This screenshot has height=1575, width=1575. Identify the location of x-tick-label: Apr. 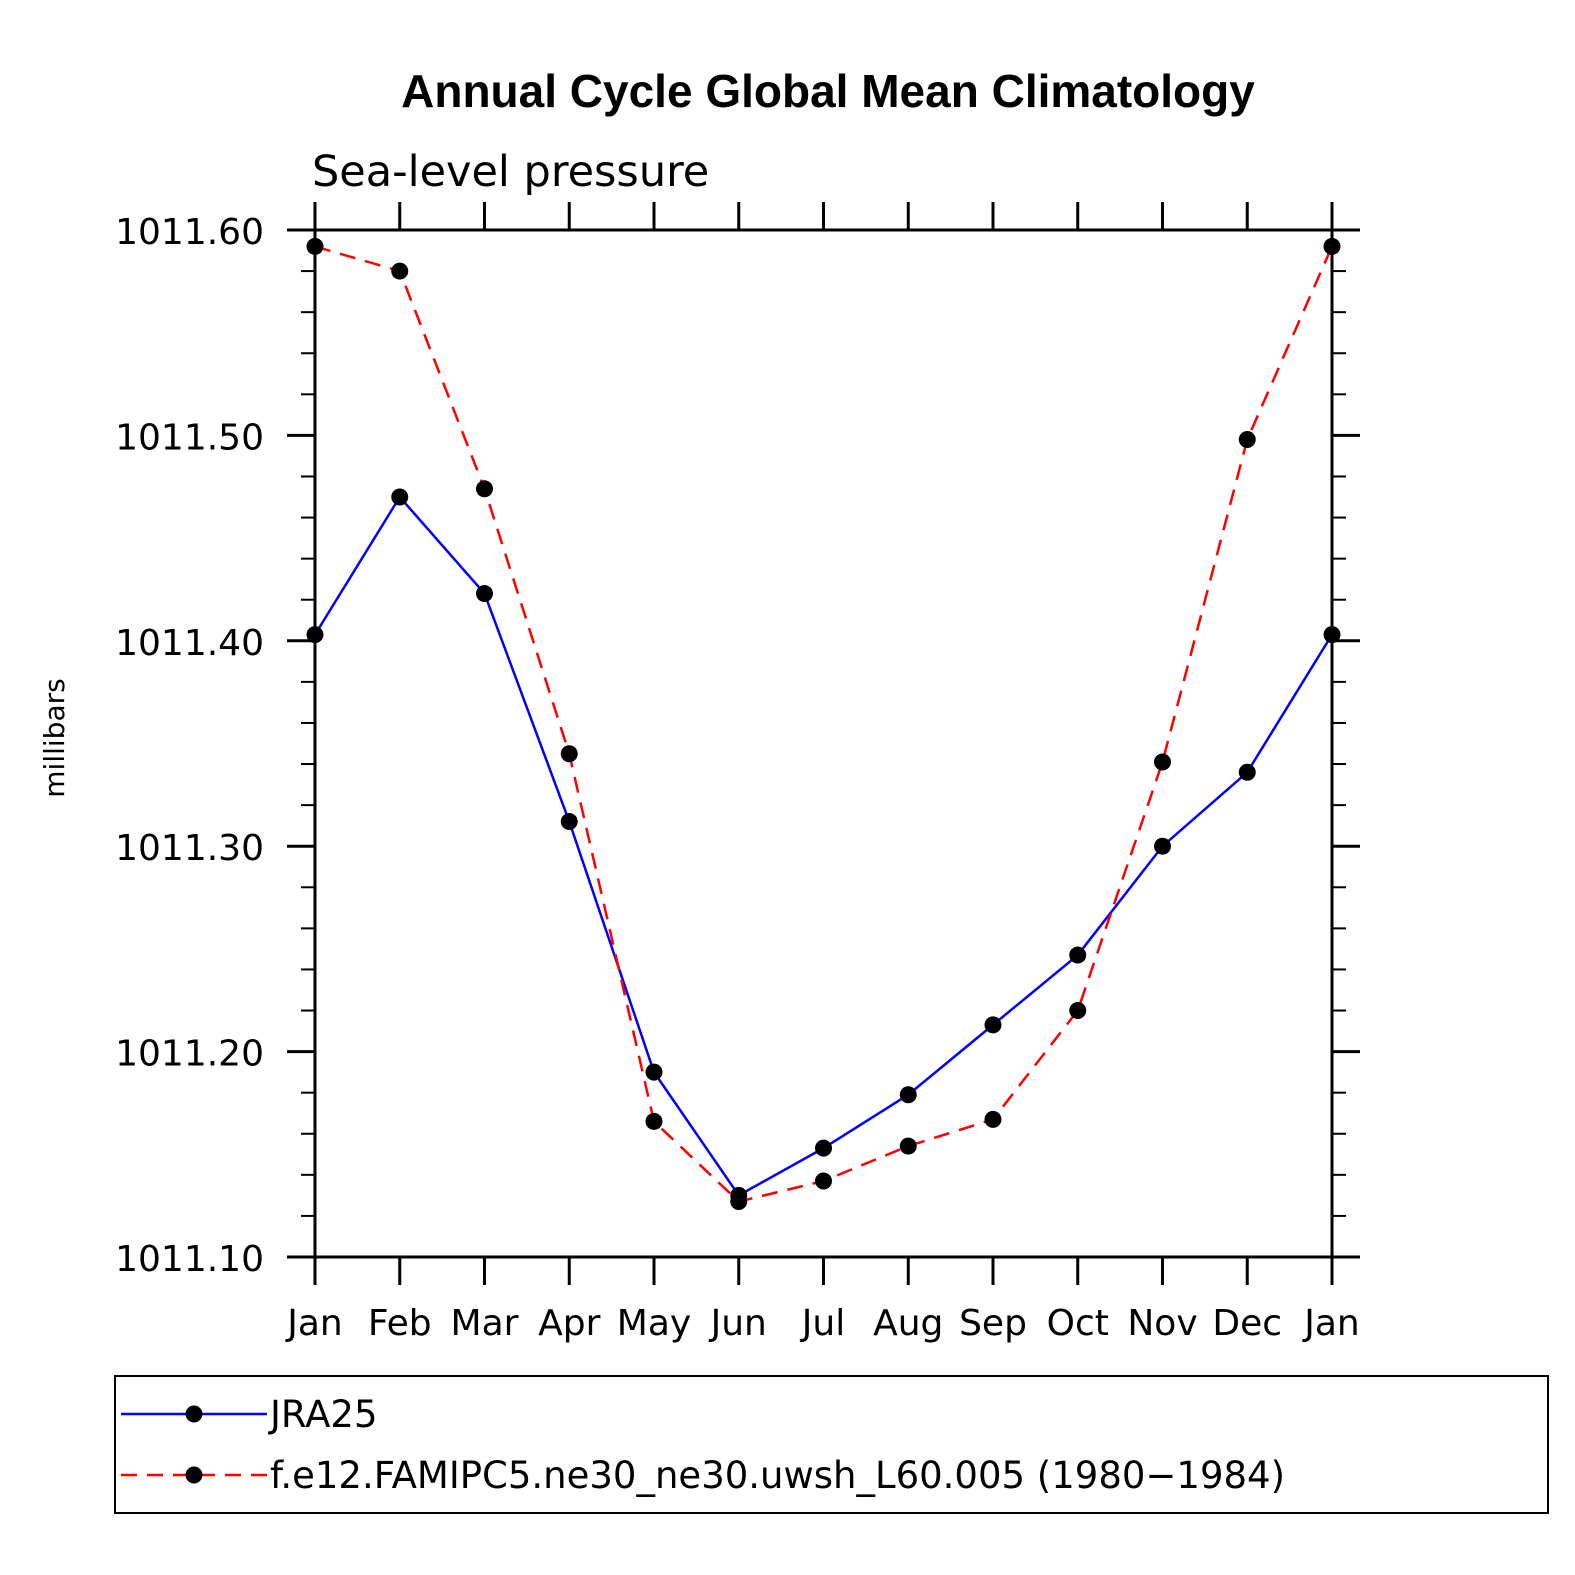
(569, 1323).